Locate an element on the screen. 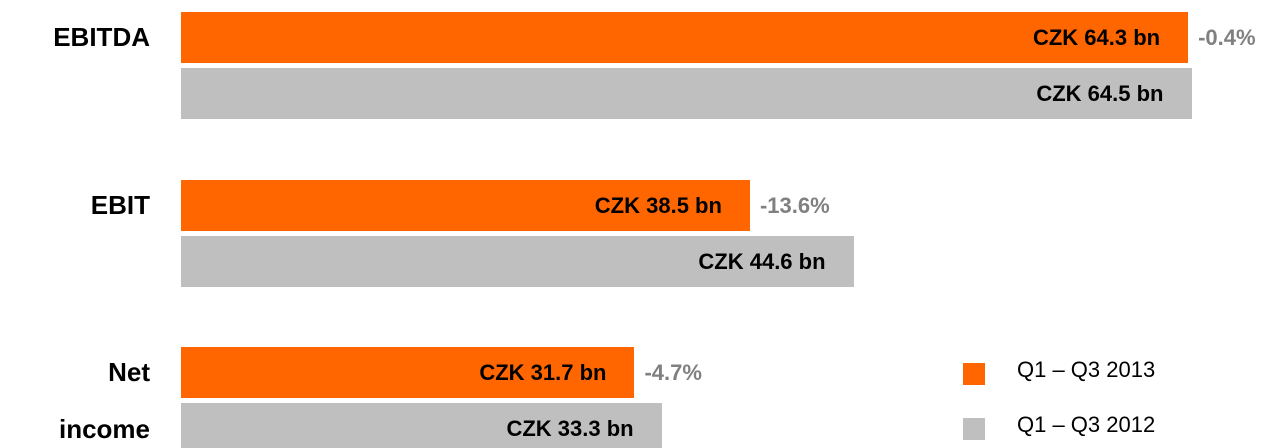  value-label: CZK 38.5 bn is located at coordinates (658, 205).